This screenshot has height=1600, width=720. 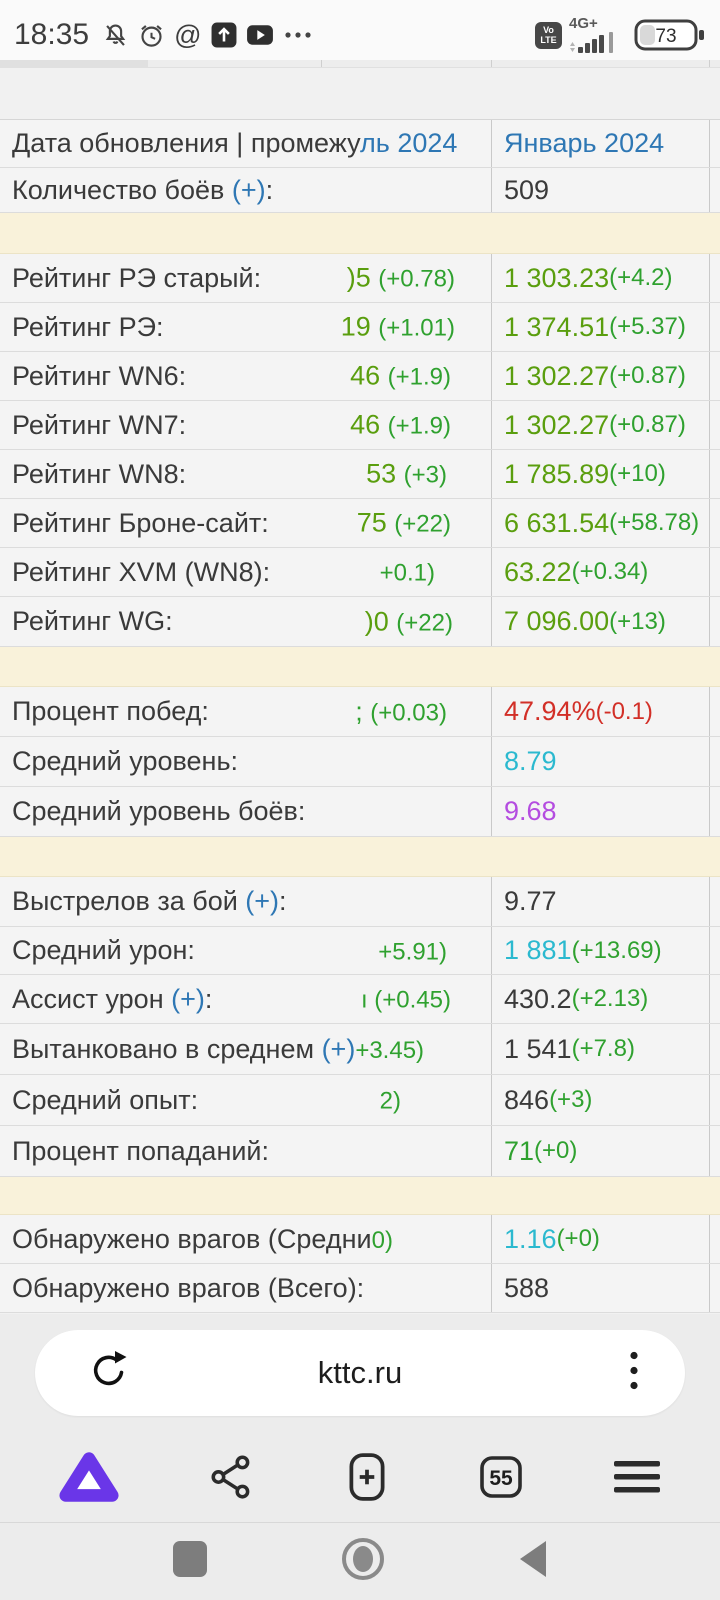 What do you see at coordinates (409, 621) in the screenshot?
I see `col1-value-fragment: )0 (+22)` at bounding box center [409, 621].